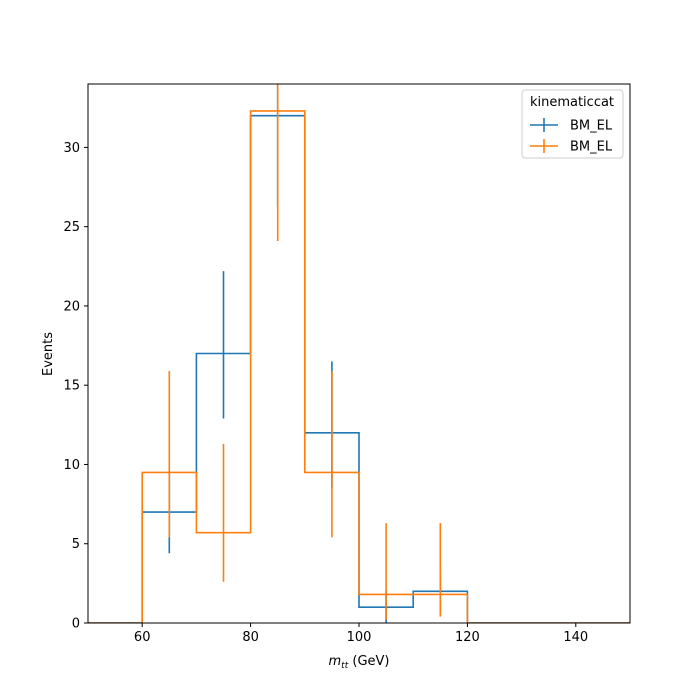 This screenshot has height=700, width=700. I want to click on x-tick-label: 120, so click(467, 637).